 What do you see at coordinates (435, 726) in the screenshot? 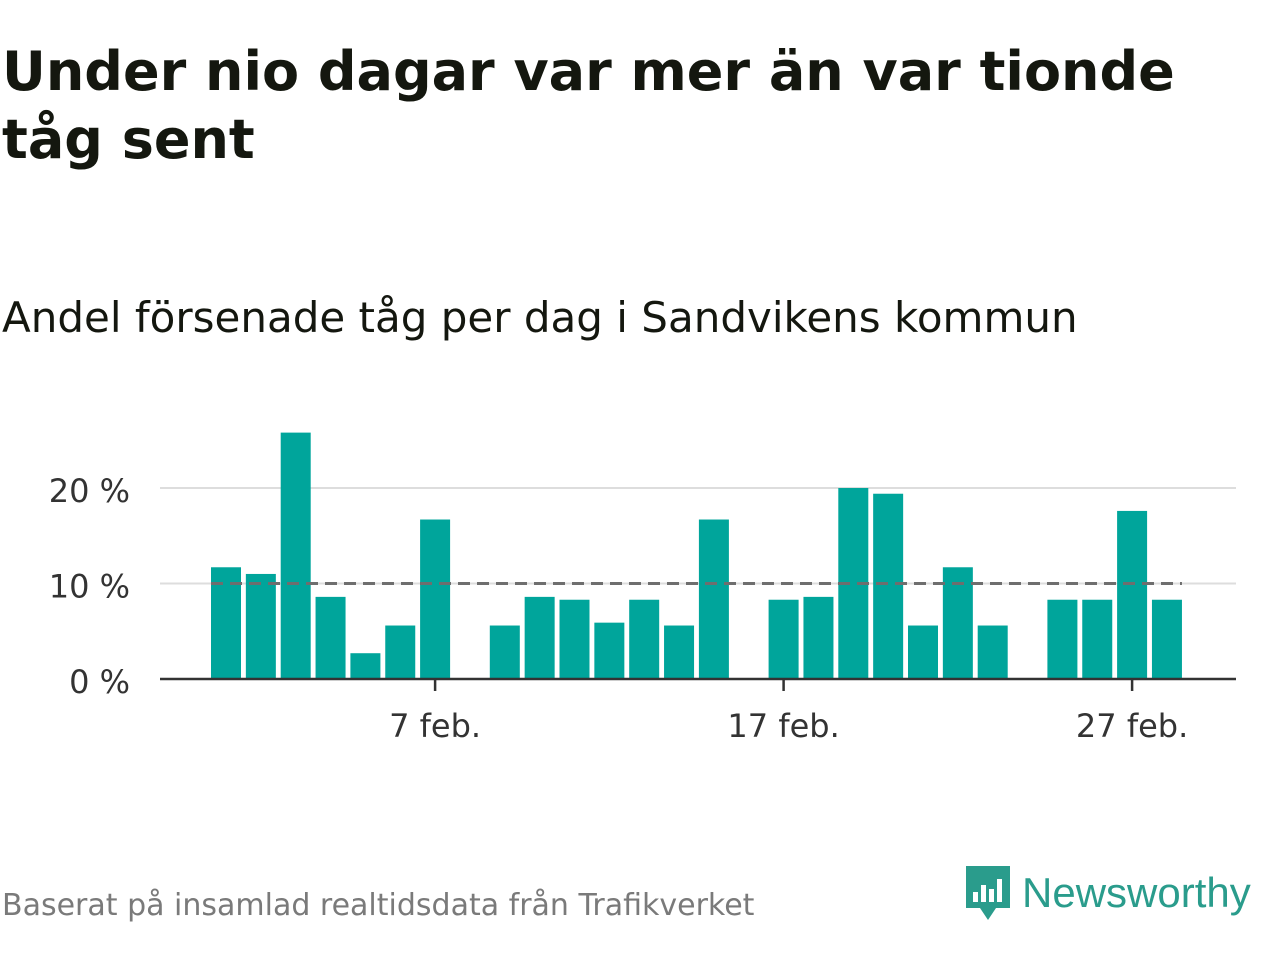
I see `x-tick-label: 7 feb.` at bounding box center [435, 726].